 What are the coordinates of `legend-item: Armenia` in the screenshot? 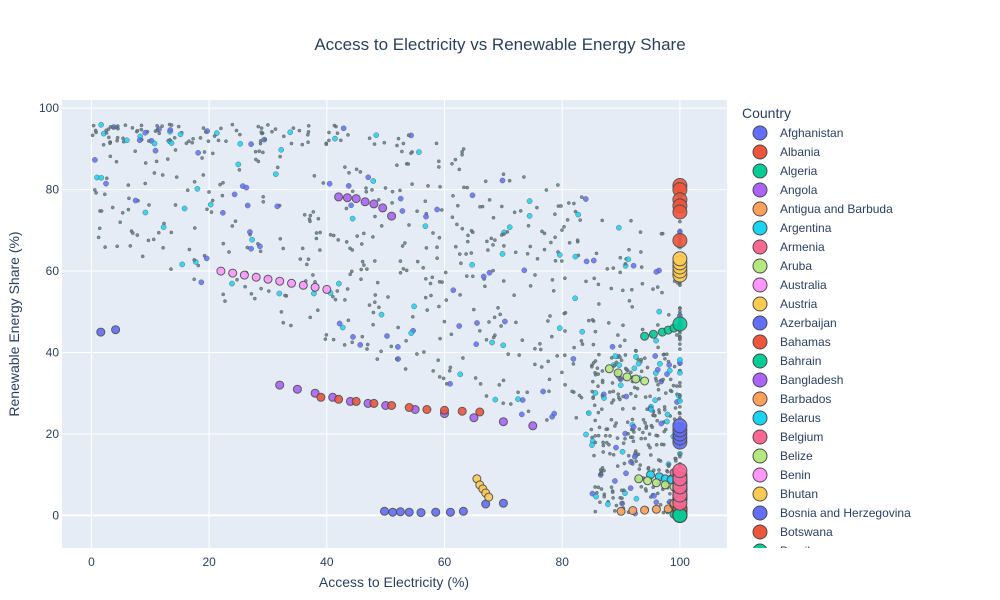 It's located at (788, 247).